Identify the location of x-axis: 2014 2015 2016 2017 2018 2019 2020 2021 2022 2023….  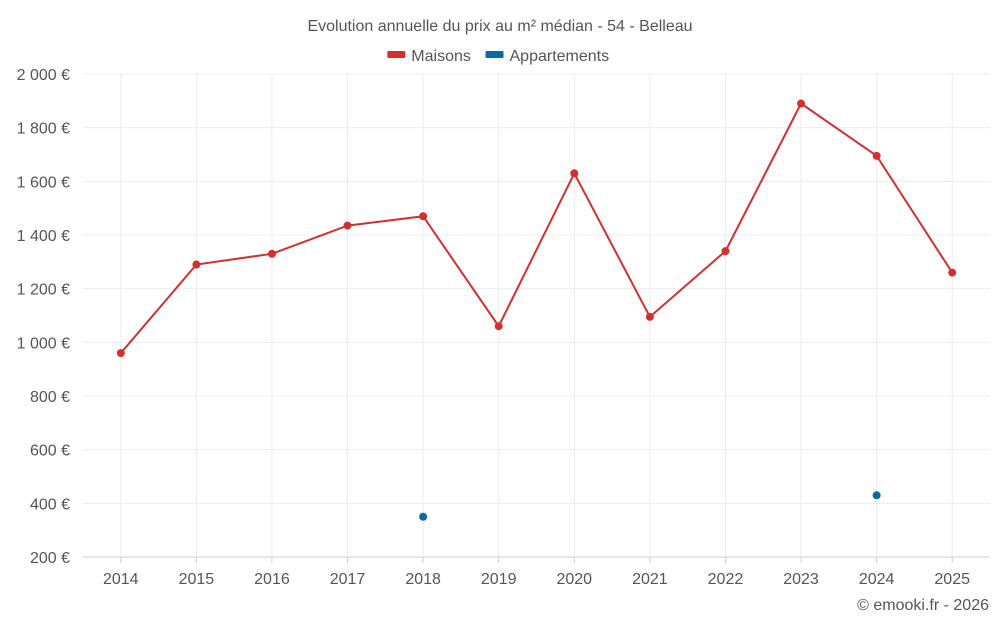
(536, 572).